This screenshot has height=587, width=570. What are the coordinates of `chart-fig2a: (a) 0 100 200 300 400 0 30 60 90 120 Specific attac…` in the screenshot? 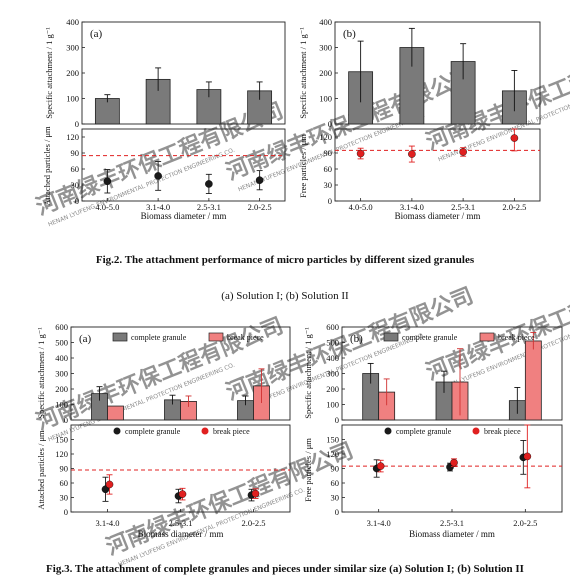 It's located at (164, 119).